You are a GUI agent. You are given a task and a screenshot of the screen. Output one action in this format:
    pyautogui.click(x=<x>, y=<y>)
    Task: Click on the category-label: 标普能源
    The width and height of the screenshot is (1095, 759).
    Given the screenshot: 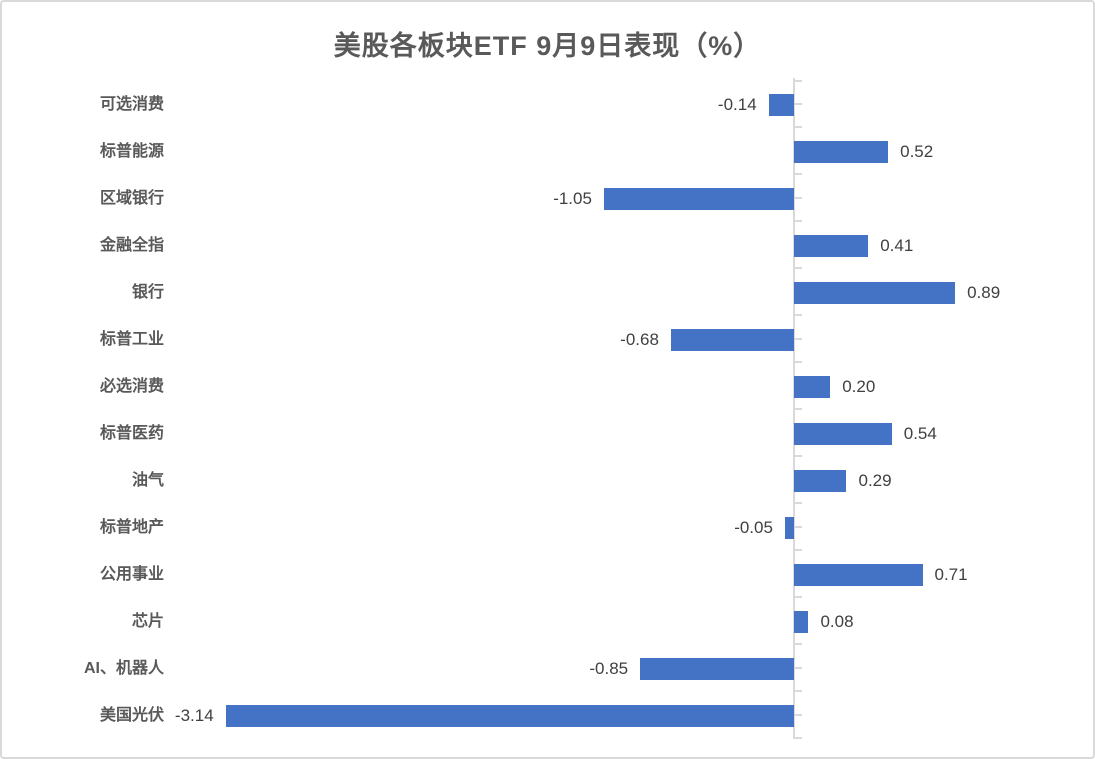 What is the action you would take?
    pyautogui.click(x=131, y=151)
    